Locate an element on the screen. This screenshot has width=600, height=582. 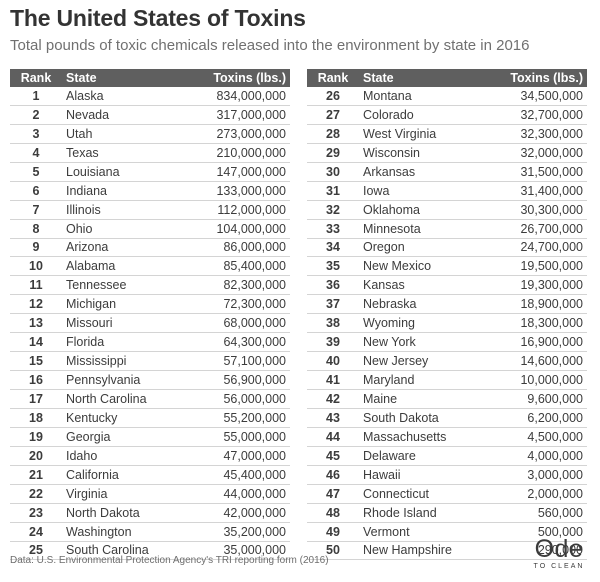
table-row: 5 Louisiana 147,000,000 is located at coordinates (150, 172).